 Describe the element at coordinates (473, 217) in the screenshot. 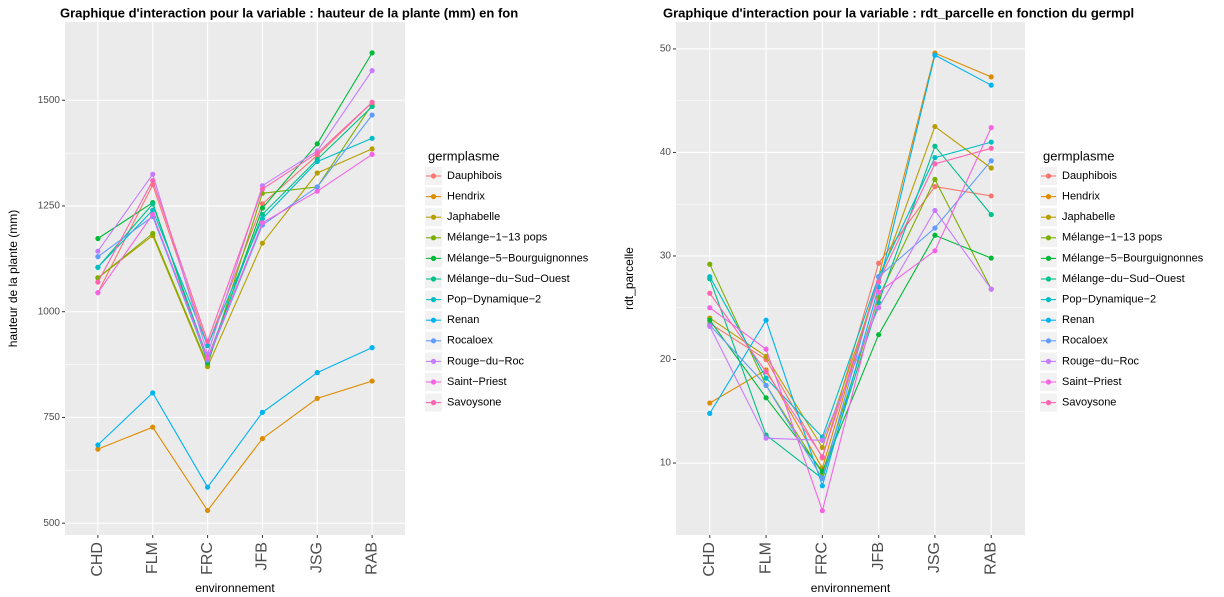

I see `legend-label: Japhabelle` at that location.